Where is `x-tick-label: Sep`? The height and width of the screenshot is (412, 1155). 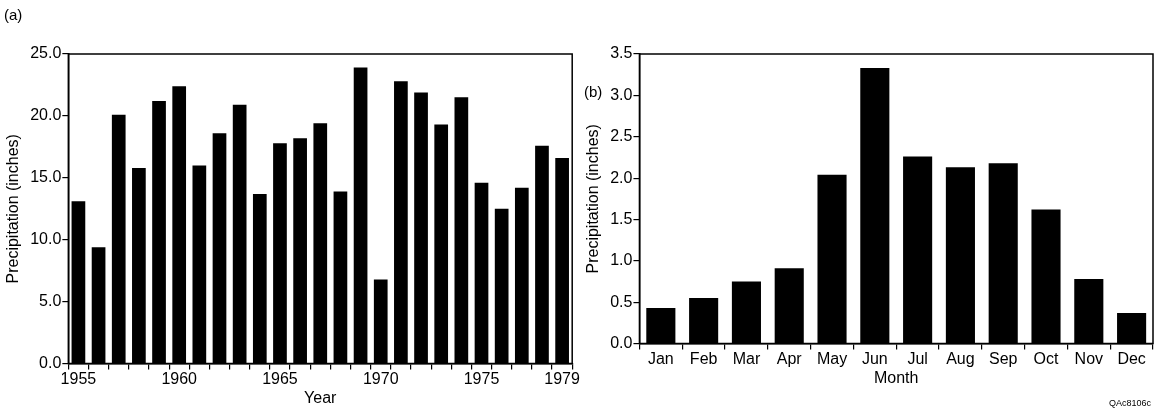
x-tick-label: Sep is located at coordinates (1003, 358).